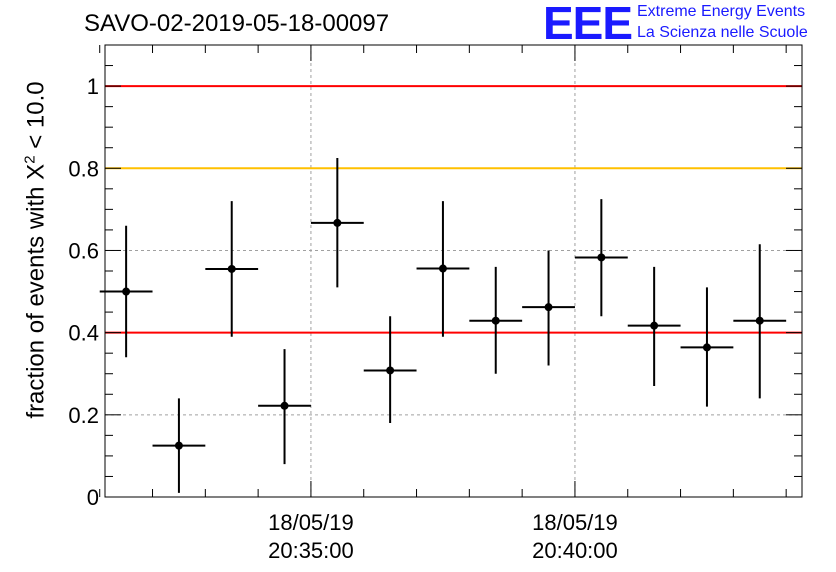 Image resolution: width=836 pixels, height=572 pixels. What do you see at coordinates (722, 32) in the screenshot?
I see `logo-subtitle-line2: La Scienza nelle Scuole` at bounding box center [722, 32].